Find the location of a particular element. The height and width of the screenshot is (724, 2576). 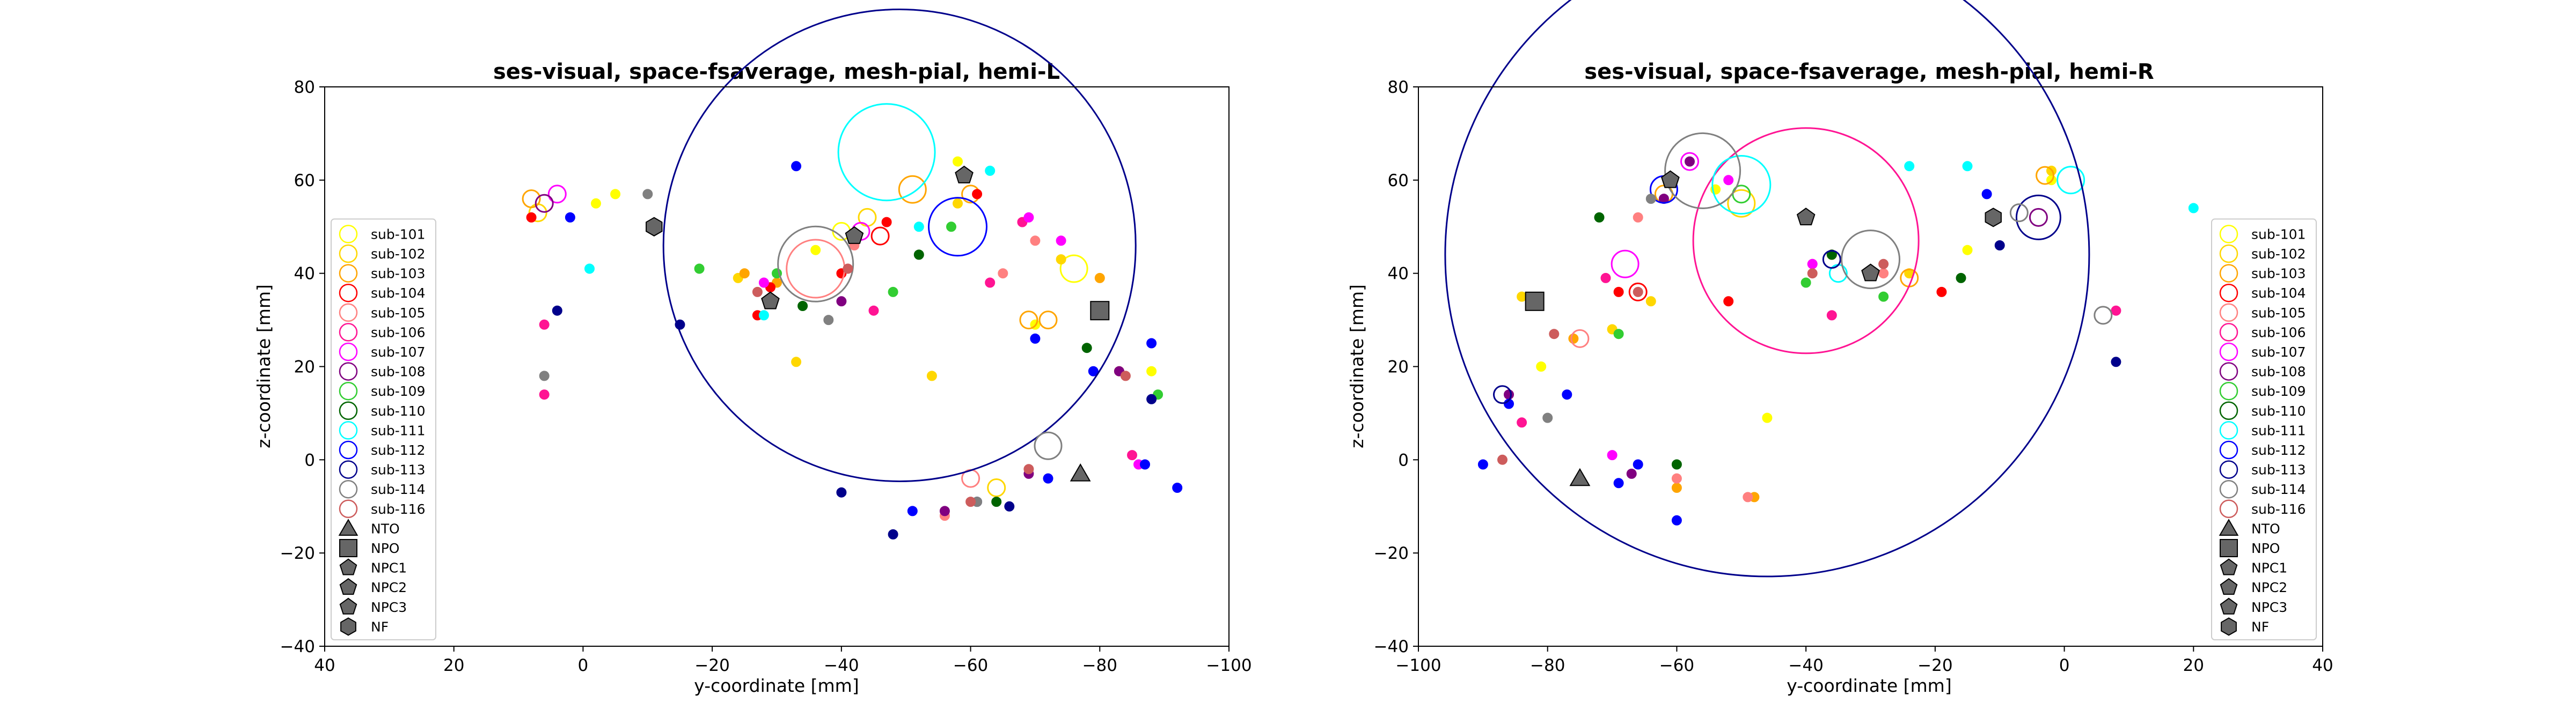

y-axis-label-right: z-coordinate [mm] is located at coordinates (1356, 366).